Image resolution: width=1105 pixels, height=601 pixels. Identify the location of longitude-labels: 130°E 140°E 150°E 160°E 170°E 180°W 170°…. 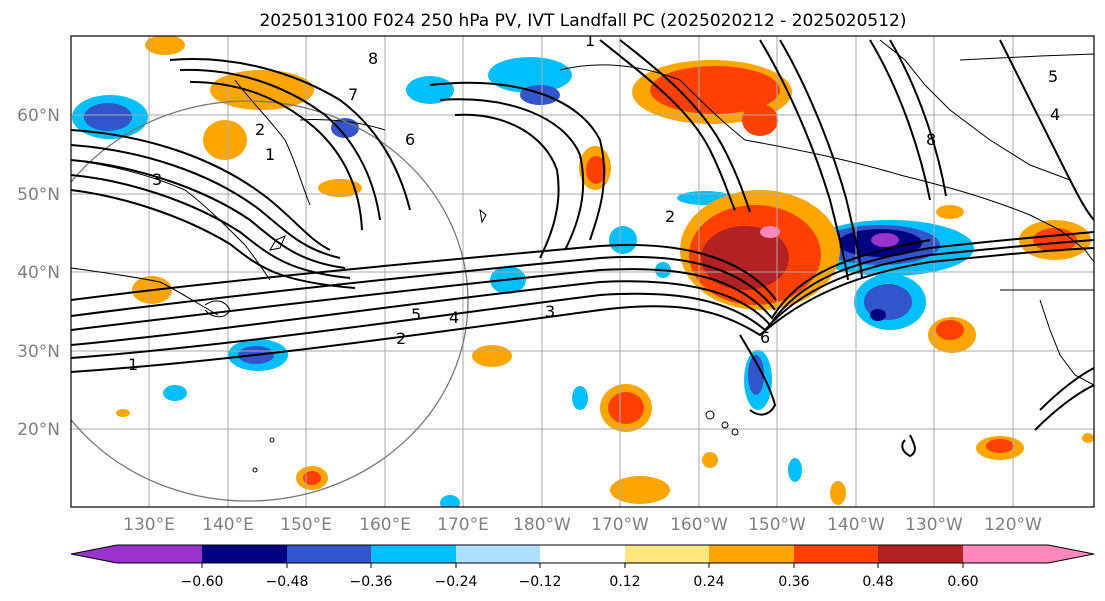
(582, 525).